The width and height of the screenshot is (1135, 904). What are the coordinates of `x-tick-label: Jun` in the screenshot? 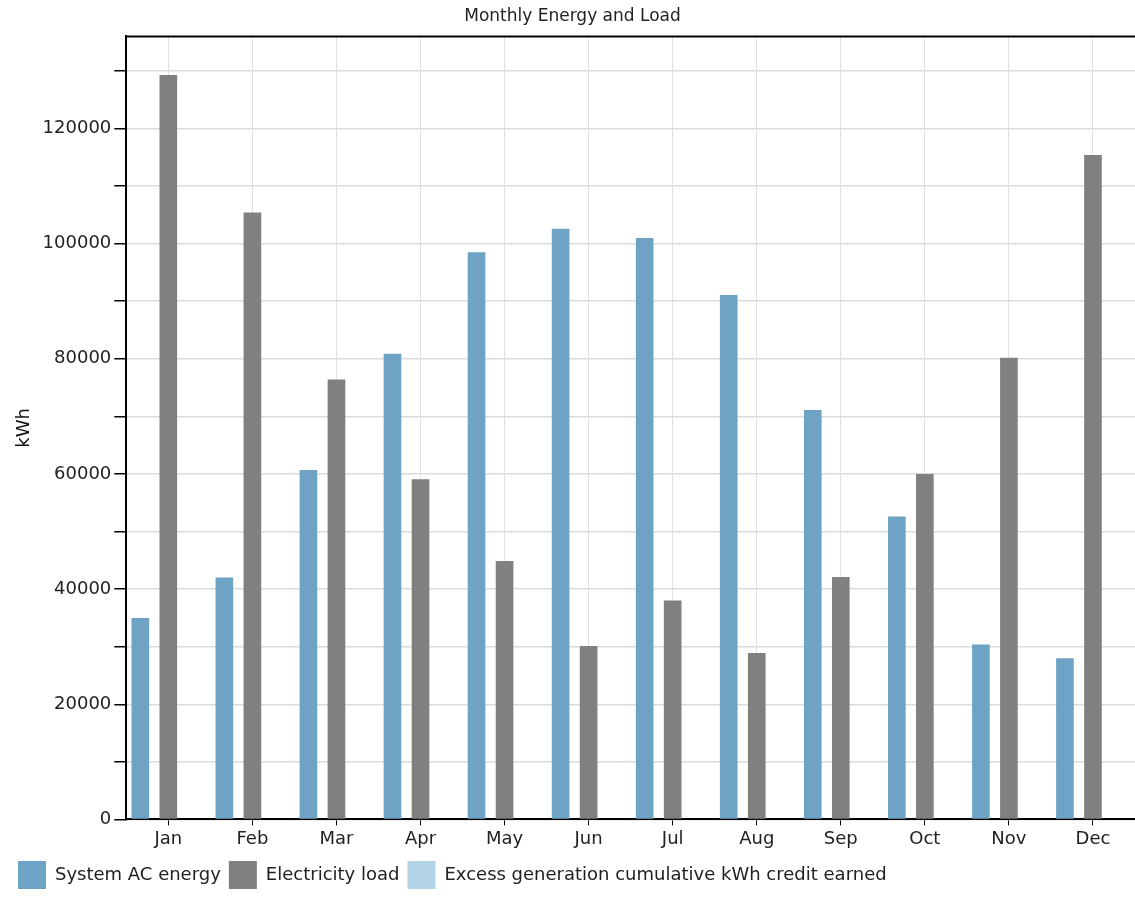 It's located at (588, 837).